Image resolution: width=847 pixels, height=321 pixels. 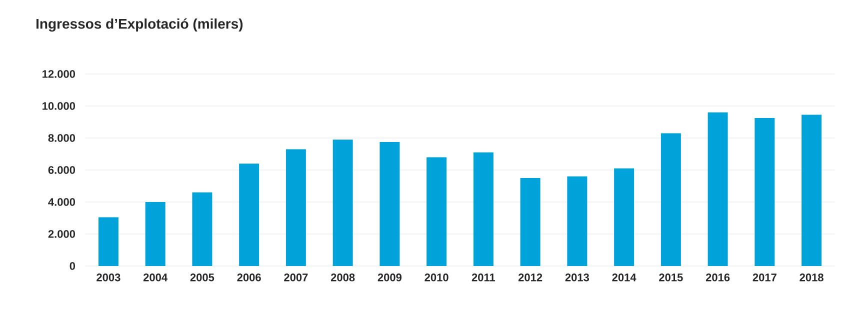 I want to click on y-tick-label: 6.000, so click(x=62, y=170).